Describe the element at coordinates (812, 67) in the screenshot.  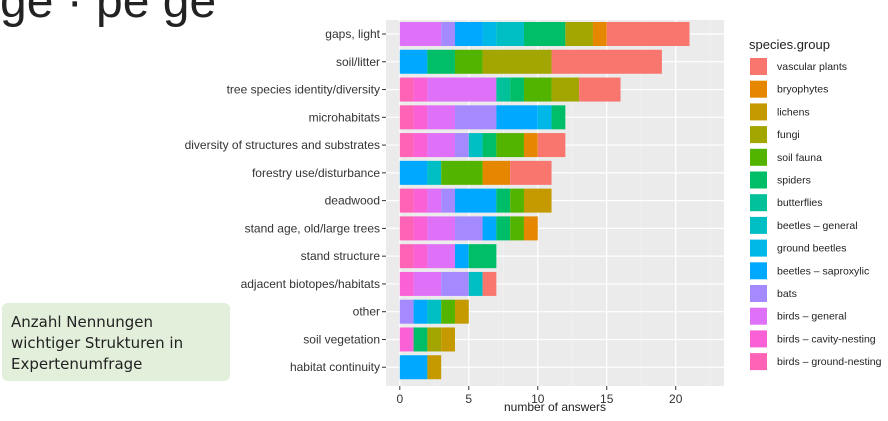
I see `legend-label: vascular plants` at that location.